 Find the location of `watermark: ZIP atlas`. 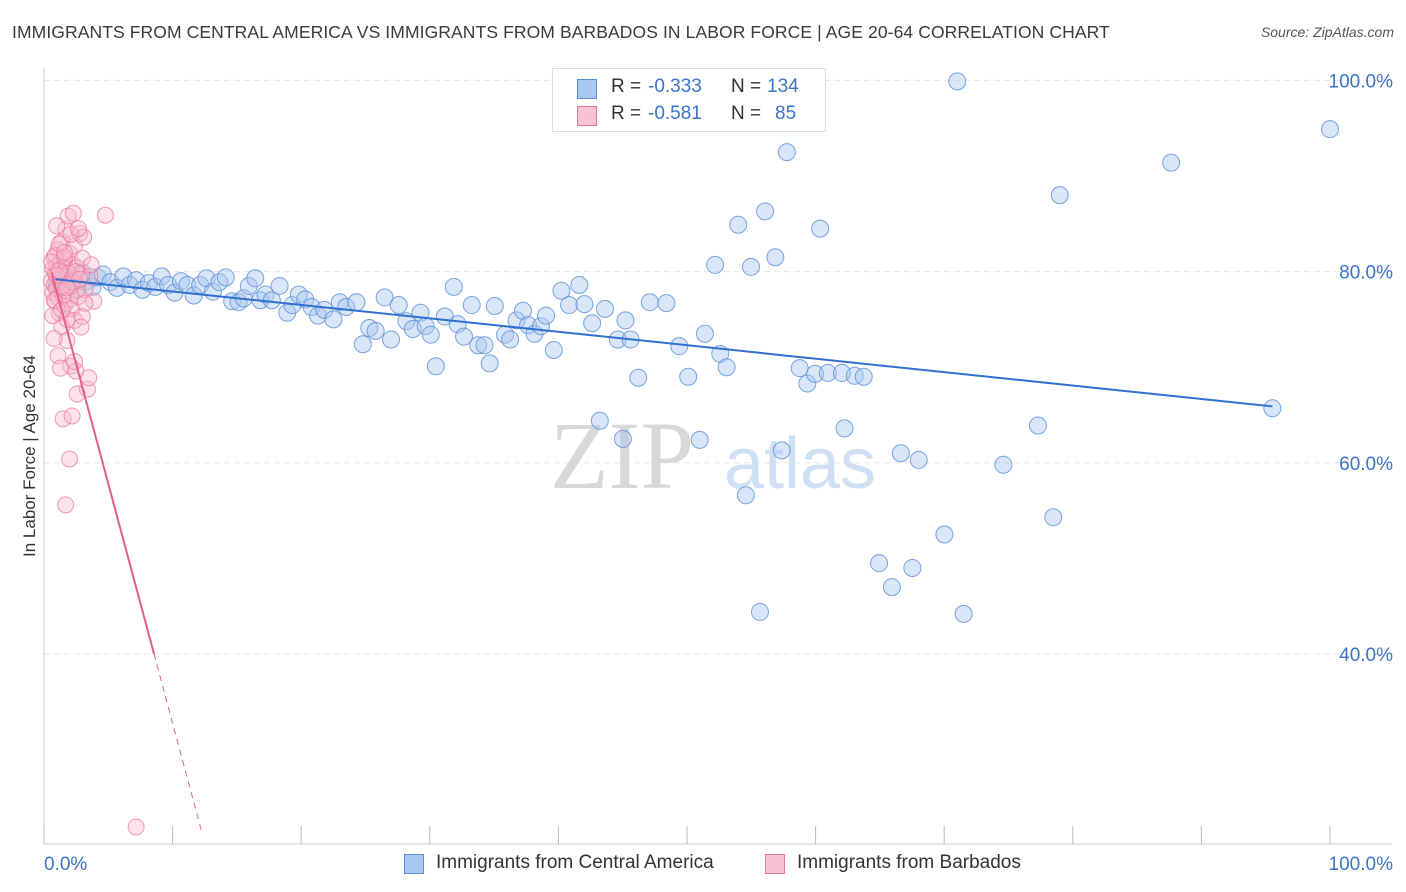

watermark: ZIP atlas is located at coordinates (713, 455).